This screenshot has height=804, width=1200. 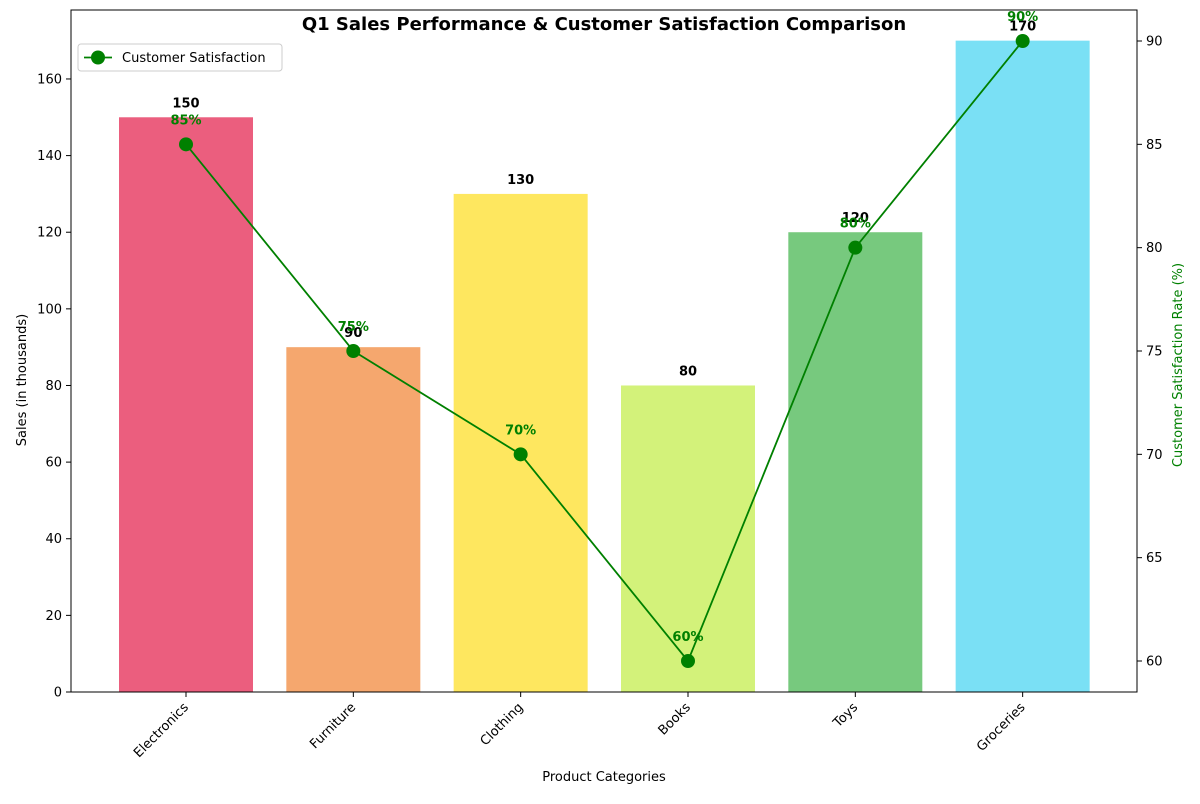 What do you see at coordinates (855, 462) in the screenshot?
I see `bar-toys` at bounding box center [855, 462].